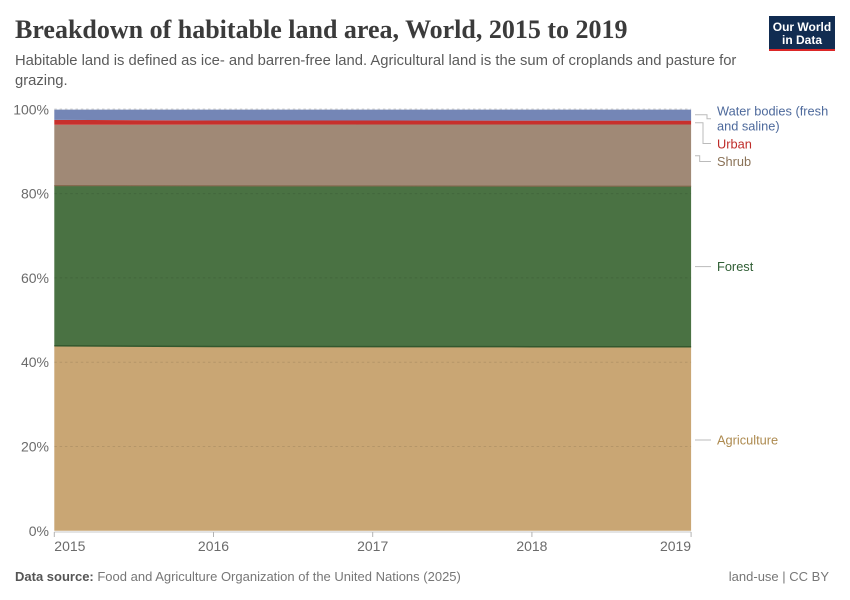  Describe the element at coordinates (675, 546) in the screenshot. I see `svg-text: 2019` at that location.